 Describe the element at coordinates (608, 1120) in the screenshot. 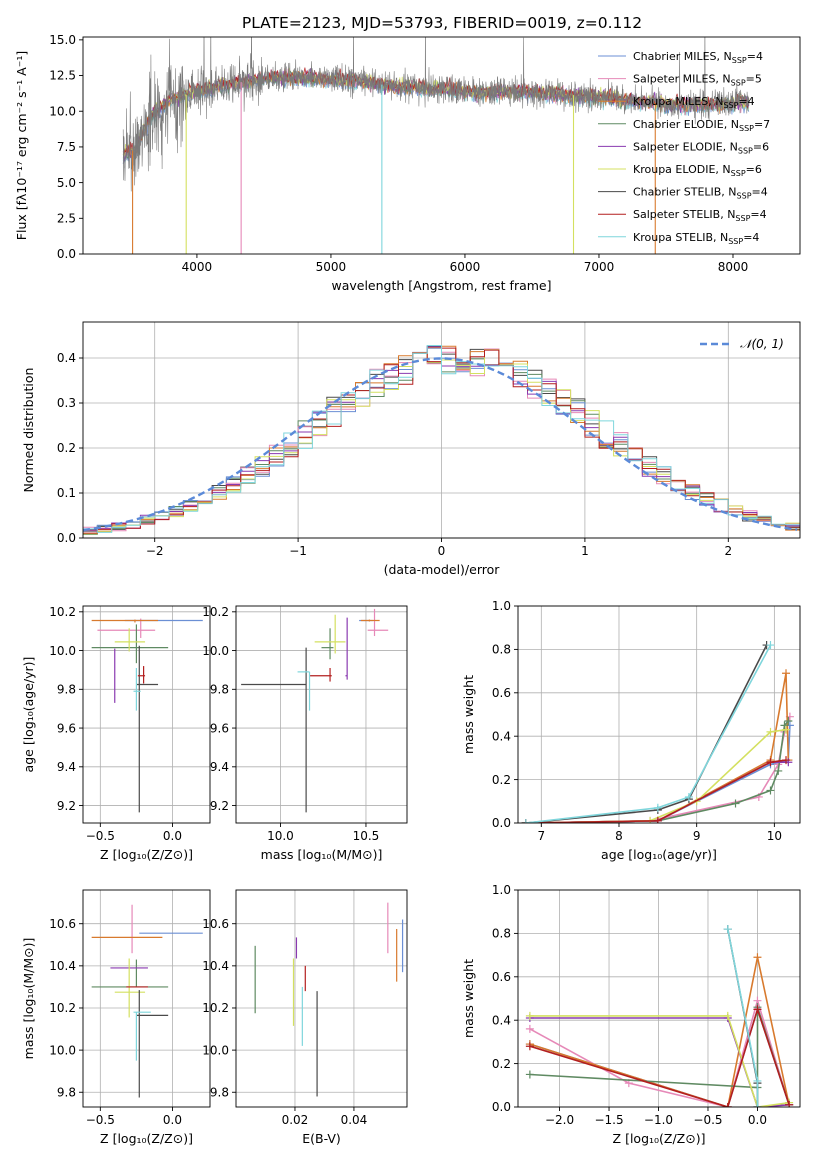

I see `x-tick-label: −1.5` at that location.